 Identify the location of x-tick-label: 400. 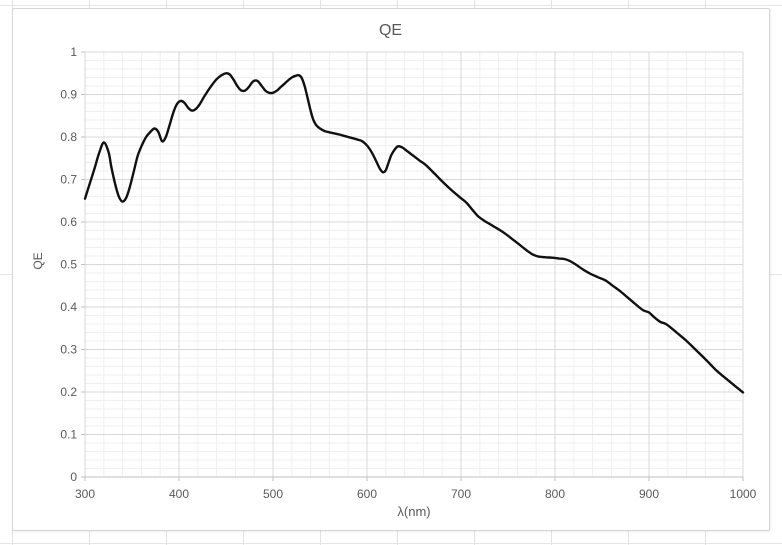
(179, 494).